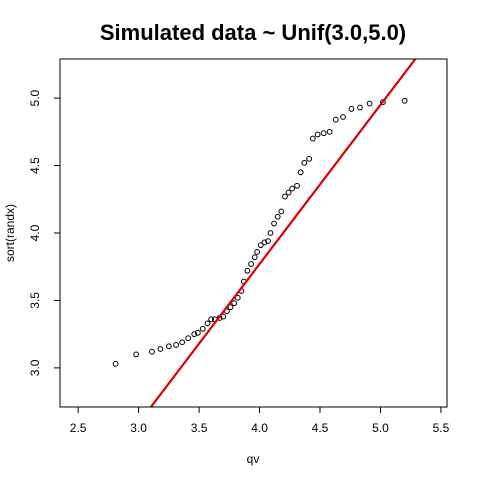 Image resolution: width=480 pixels, height=480 pixels. Describe the element at coordinates (253, 32) in the screenshot. I see `chart-title: Simulated data ~ Unif(3.0,5.0)` at that location.